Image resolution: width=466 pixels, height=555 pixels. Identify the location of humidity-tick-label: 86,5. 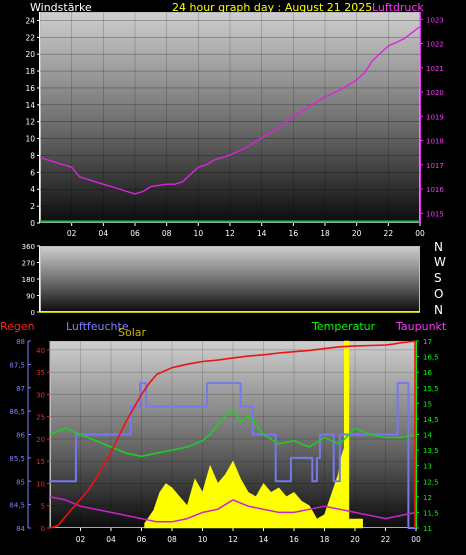
(17, 412).